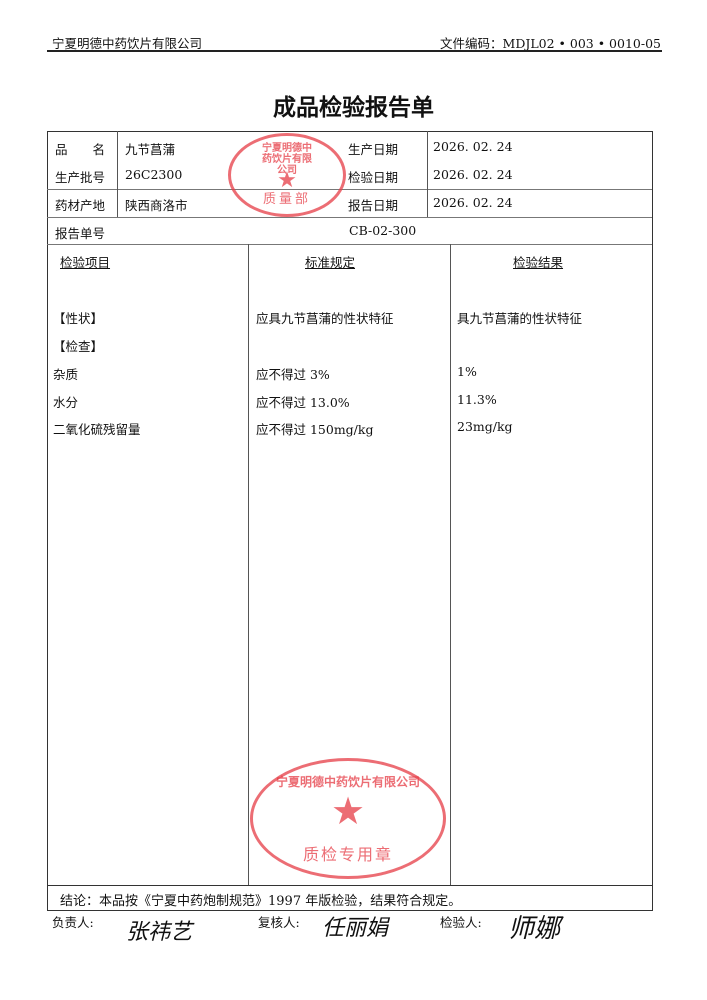 Image resolution: width=707 pixels, height=1000 pixels. Describe the element at coordinates (127, 43) in the screenshot. I see `company-name: 宁夏明德中药饮片有限公司` at that location.